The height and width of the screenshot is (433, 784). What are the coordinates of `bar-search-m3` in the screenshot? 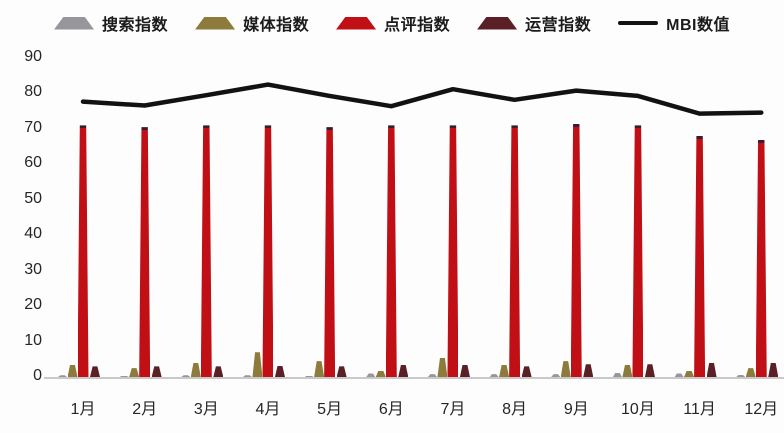 It's located at (186, 376).